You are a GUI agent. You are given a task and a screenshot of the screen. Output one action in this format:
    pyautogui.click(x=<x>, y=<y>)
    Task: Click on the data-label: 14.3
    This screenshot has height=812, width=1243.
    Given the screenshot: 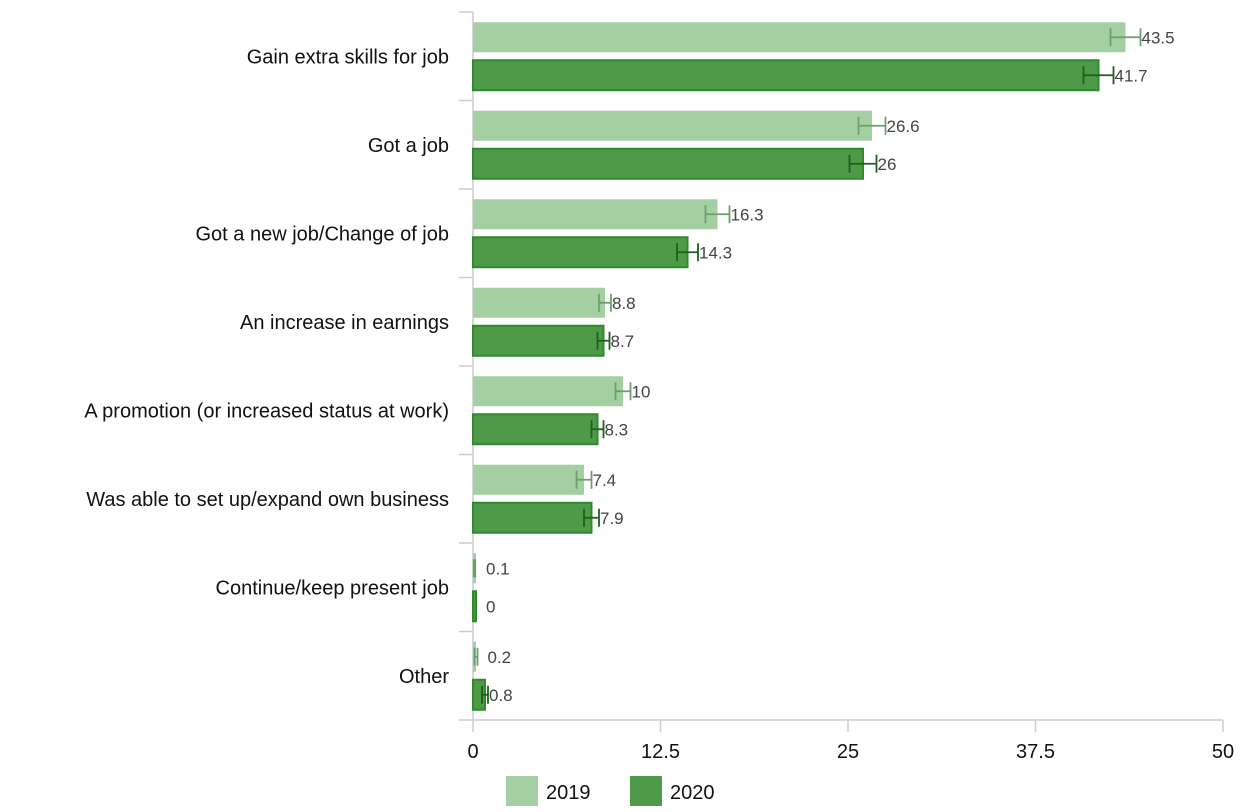 What is the action you would take?
    pyautogui.click(x=715, y=252)
    